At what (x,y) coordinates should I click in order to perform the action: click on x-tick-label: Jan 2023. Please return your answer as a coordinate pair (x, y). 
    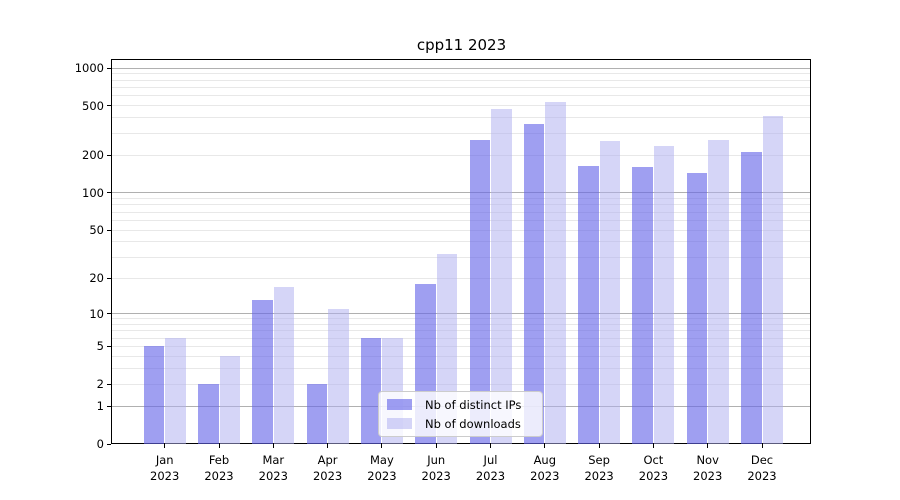
    Looking at the image, I should click on (165, 468).